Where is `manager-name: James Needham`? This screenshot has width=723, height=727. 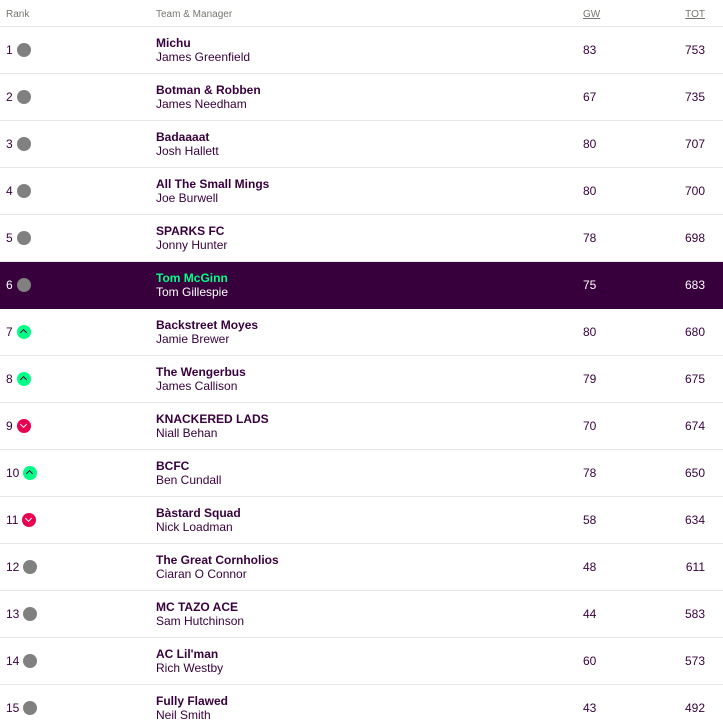 manager-name: James Needham is located at coordinates (201, 104).